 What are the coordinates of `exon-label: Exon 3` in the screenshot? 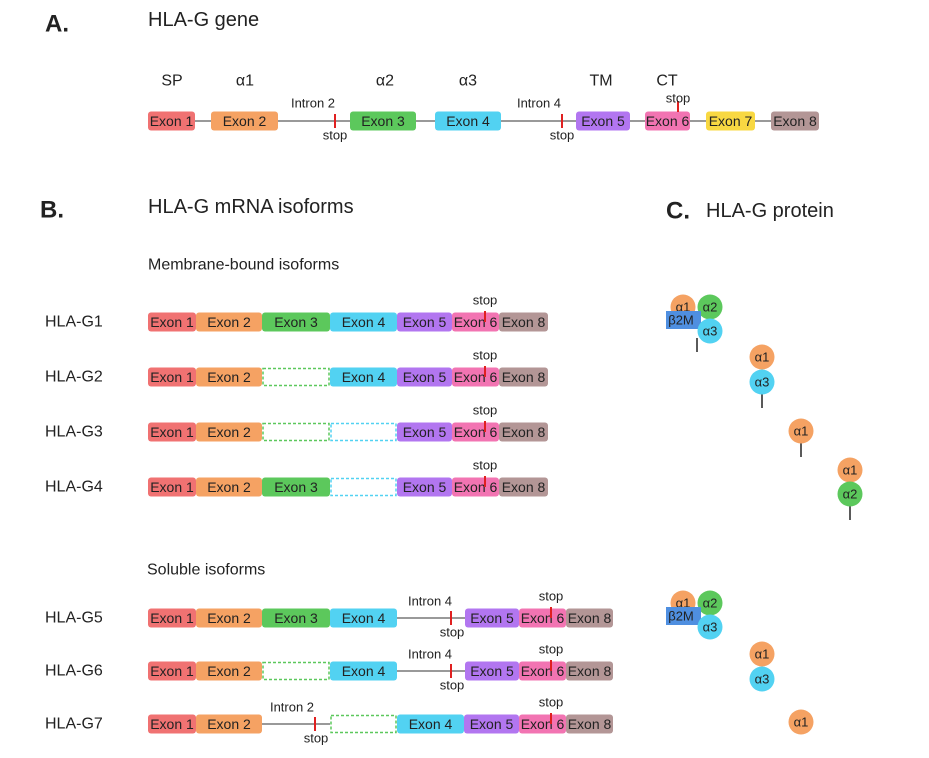 It's located at (296, 487).